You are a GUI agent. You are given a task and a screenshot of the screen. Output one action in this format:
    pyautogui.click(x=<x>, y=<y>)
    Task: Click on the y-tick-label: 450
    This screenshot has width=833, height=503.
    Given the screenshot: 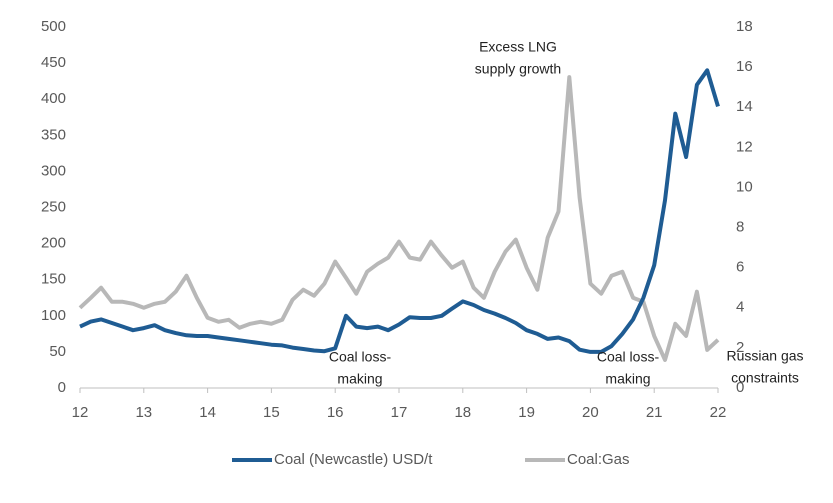 What is the action you would take?
    pyautogui.click(x=53, y=62)
    